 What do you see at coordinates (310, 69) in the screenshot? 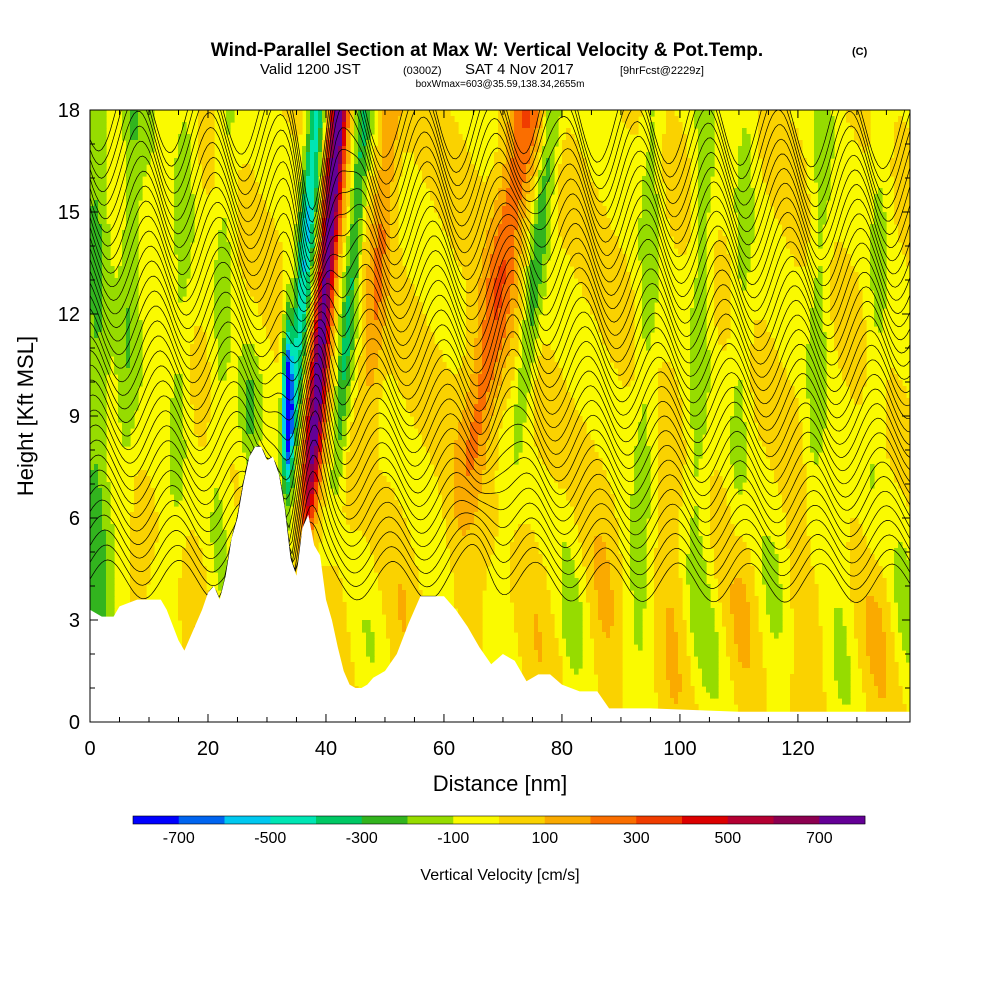
I see `subtitle-valid: Valid 1200 JST` at bounding box center [310, 69].